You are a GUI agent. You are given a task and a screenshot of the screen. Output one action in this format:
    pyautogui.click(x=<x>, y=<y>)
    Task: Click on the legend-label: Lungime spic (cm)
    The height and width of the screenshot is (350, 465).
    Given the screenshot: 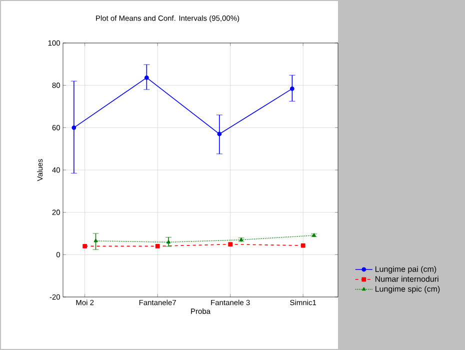 What is the action you would take?
    pyautogui.click(x=407, y=290)
    